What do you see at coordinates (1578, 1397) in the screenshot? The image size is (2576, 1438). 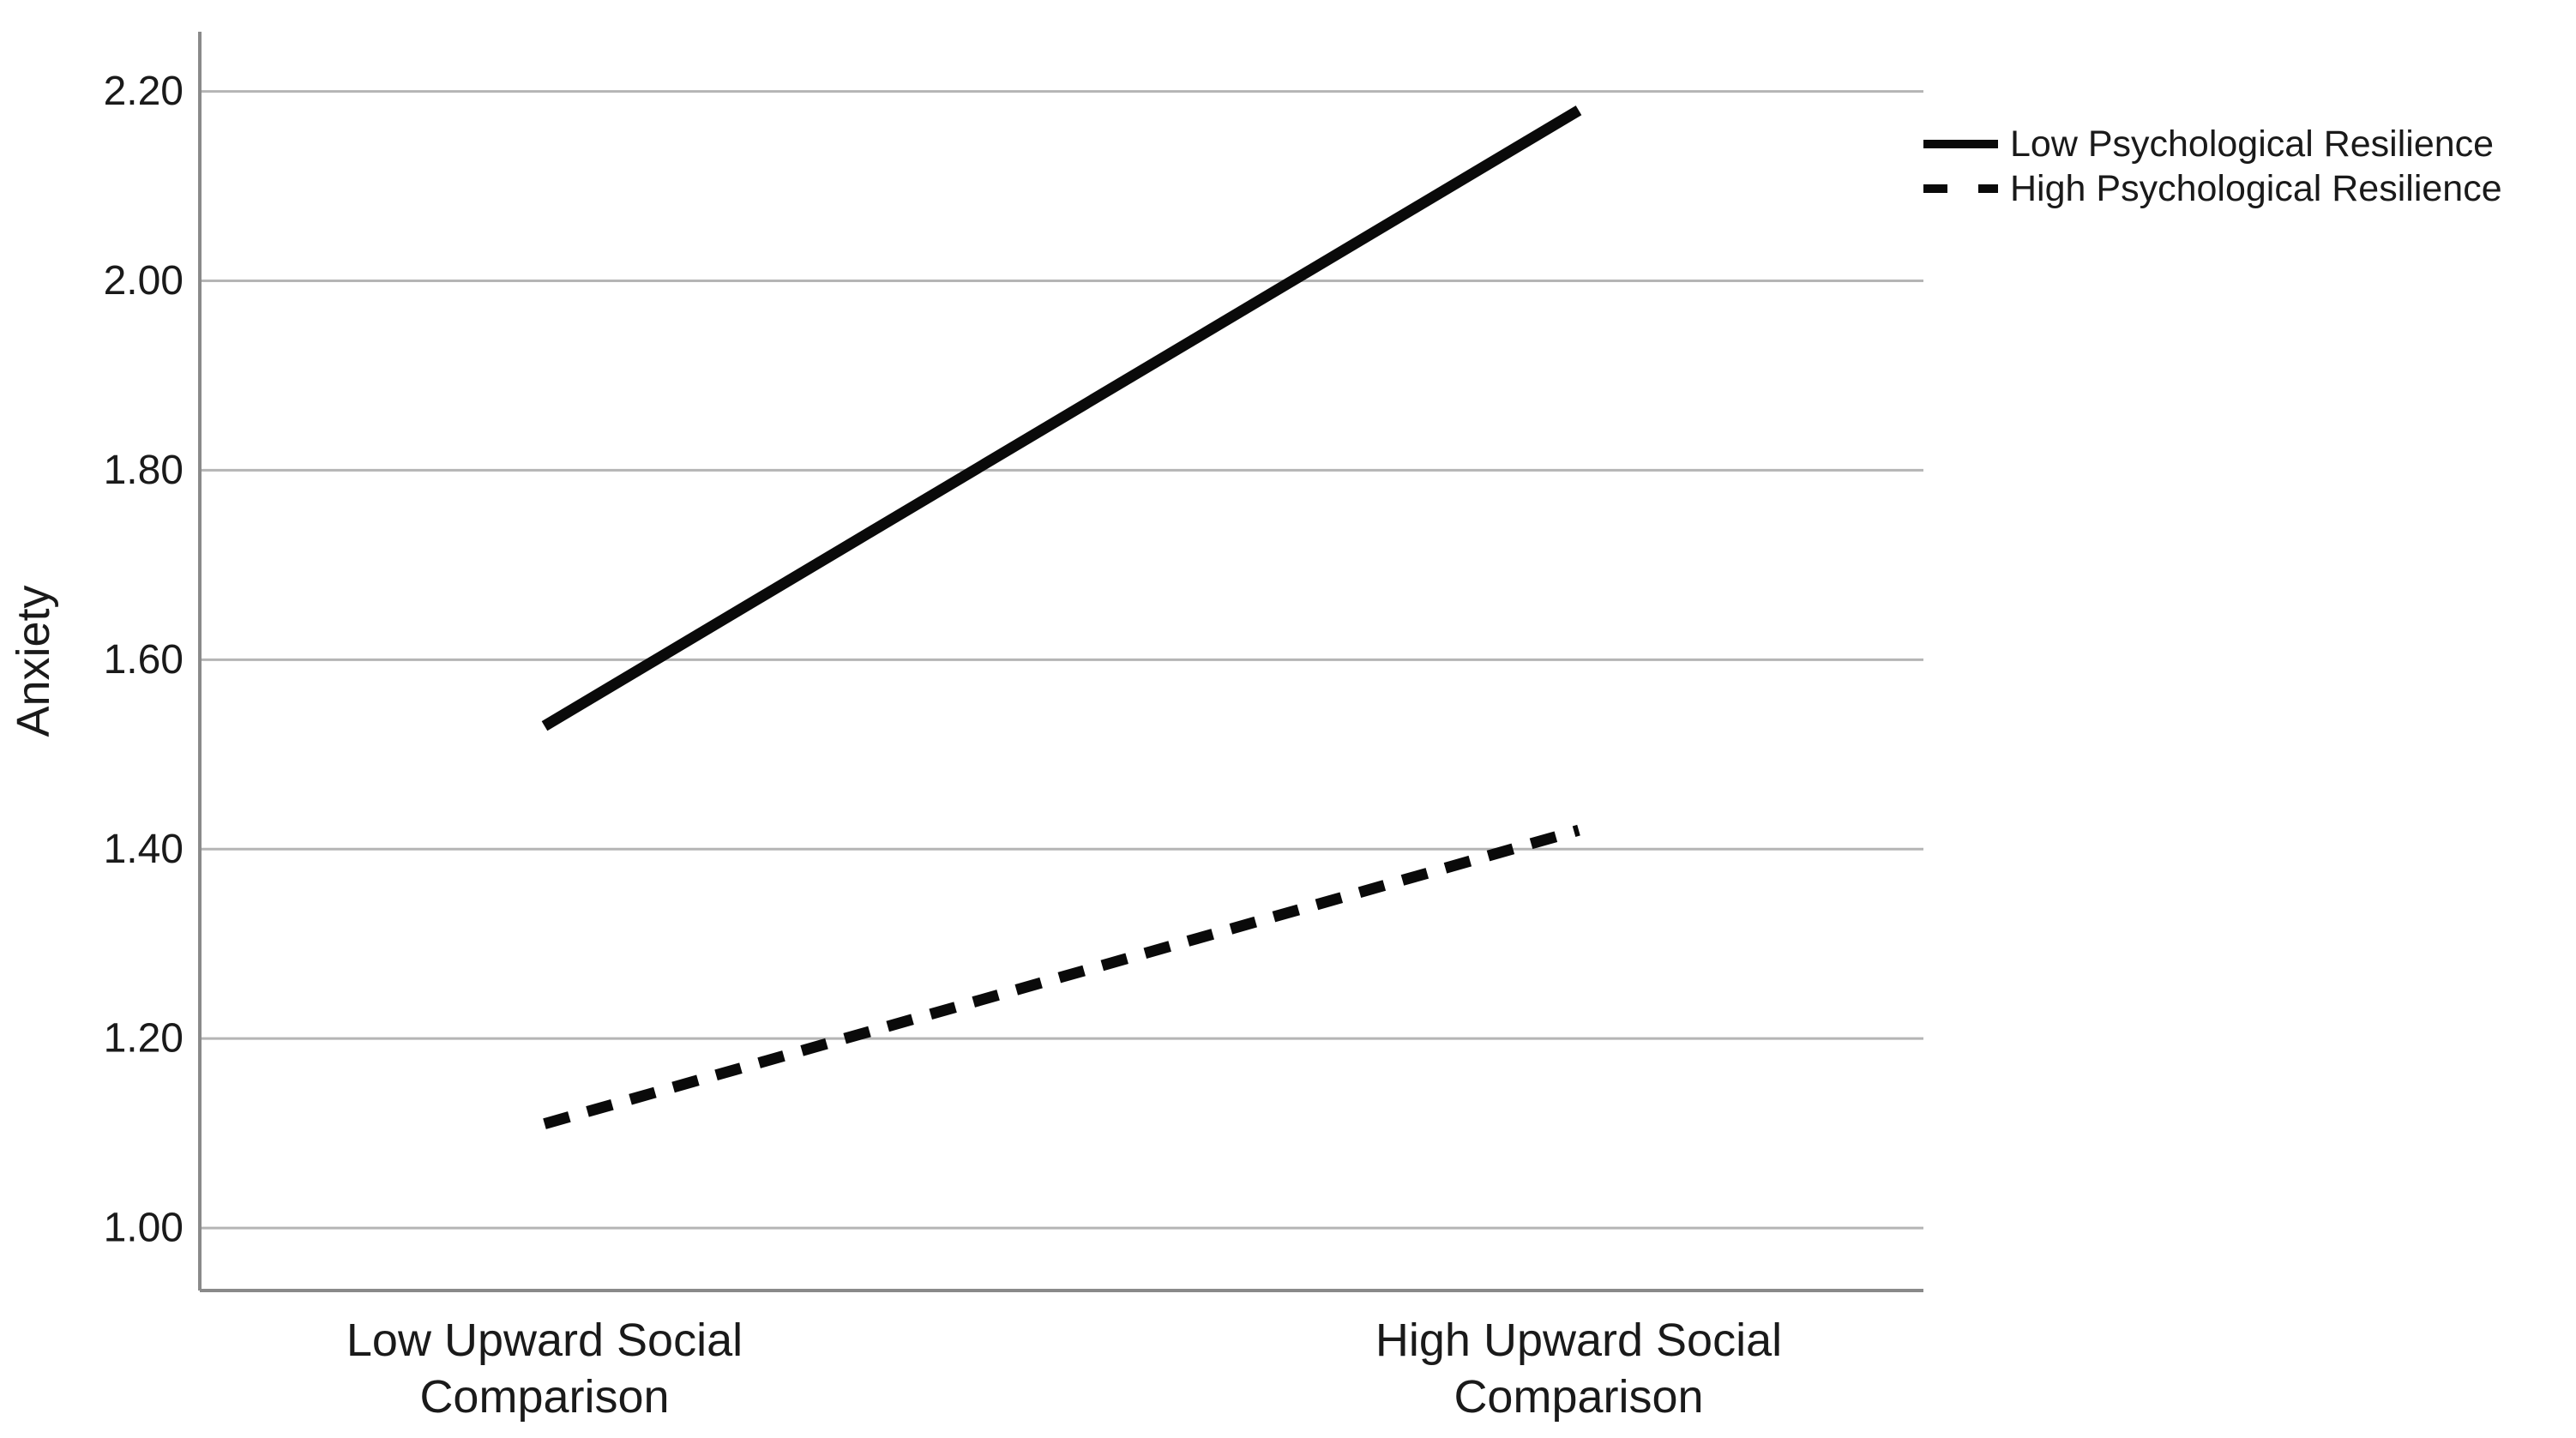 I see `x-category-label-1-line-1: Comparison` at bounding box center [1578, 1397].